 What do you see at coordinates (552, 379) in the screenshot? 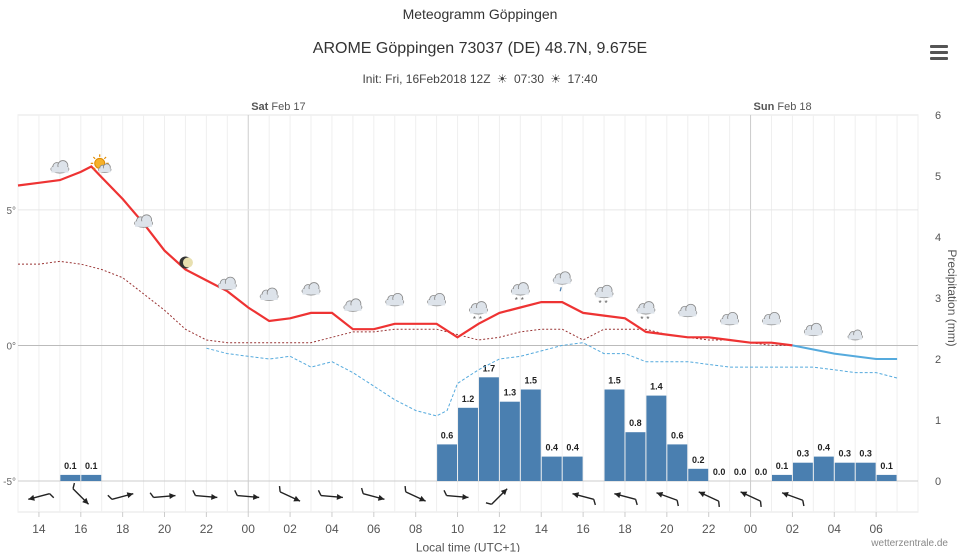
I see `dewpoint-forecast-line` at bounding box center [552, 379].